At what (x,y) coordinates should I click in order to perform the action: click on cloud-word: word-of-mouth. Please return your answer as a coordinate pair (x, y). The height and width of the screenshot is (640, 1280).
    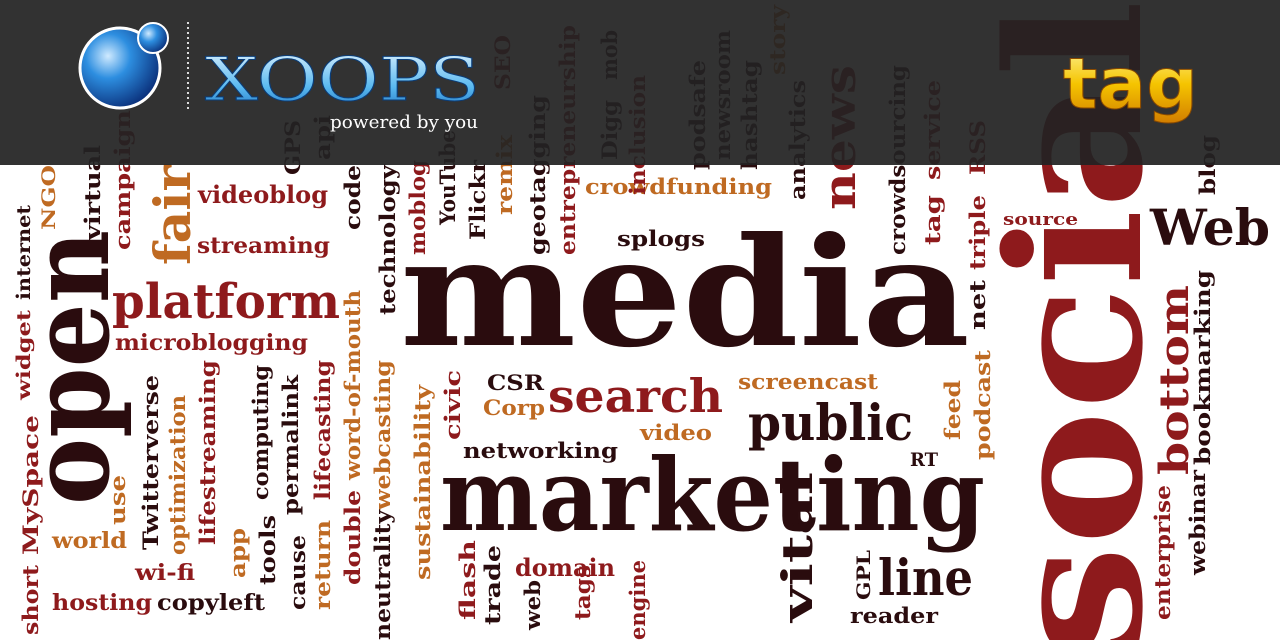
    Looking at the image, I should click on (352, 385).